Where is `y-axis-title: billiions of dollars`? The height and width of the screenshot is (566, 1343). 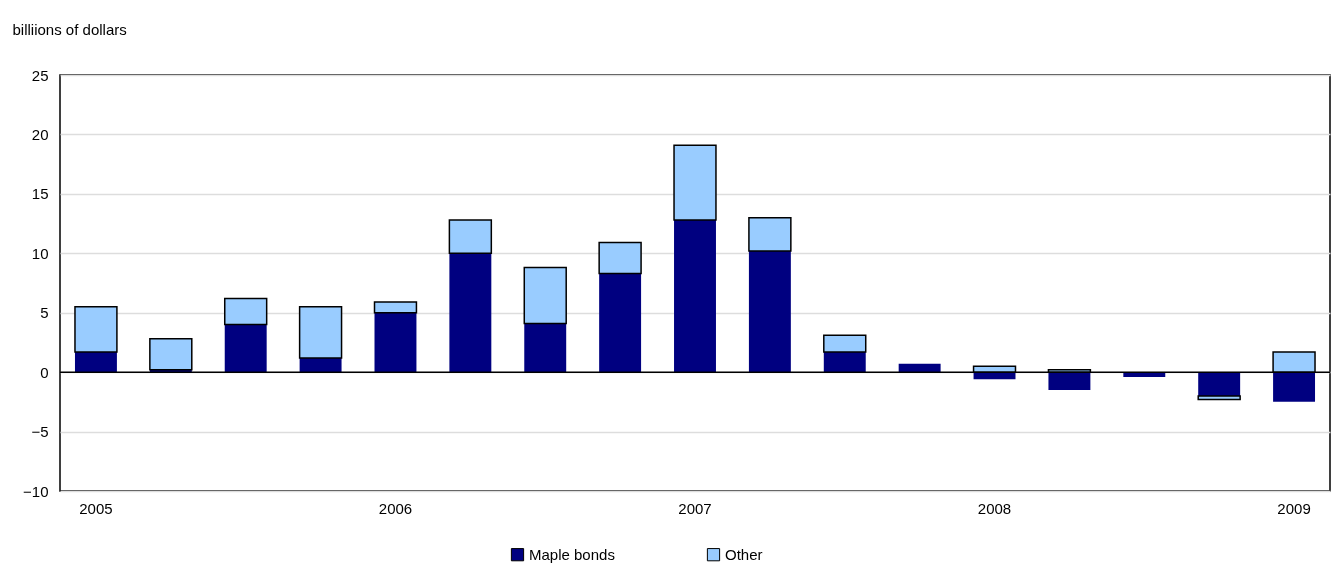 y-axis-title: billiions of dollars is located at coordinates (69, 29).